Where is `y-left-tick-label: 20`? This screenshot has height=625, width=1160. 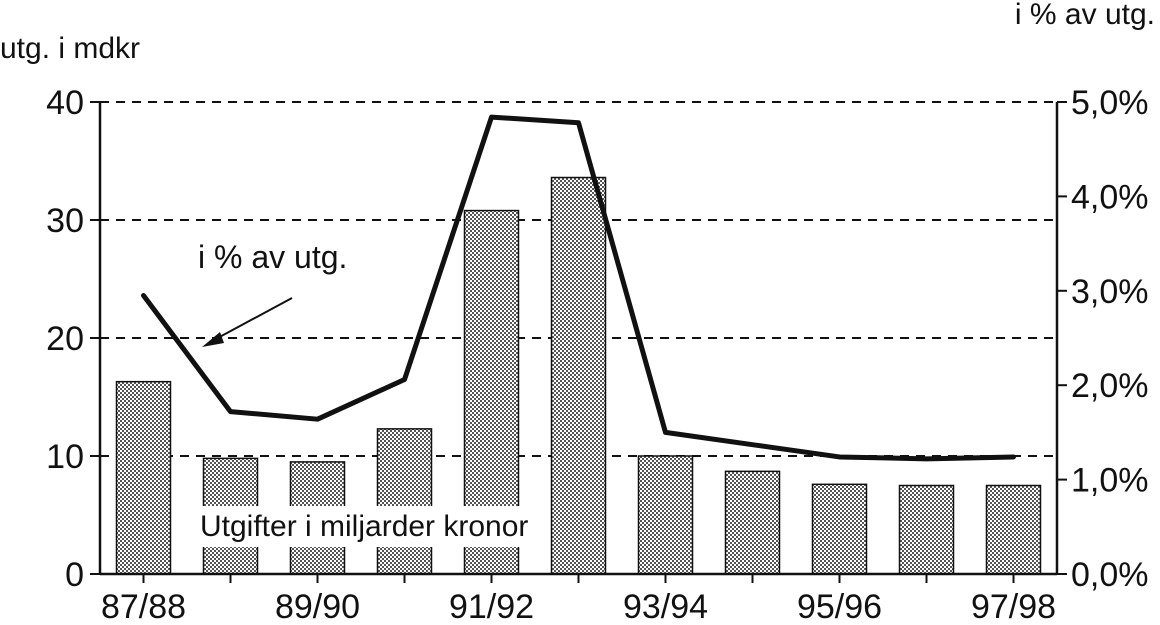 y-left-tick-label: 20 is located at coordinates (65, 339).